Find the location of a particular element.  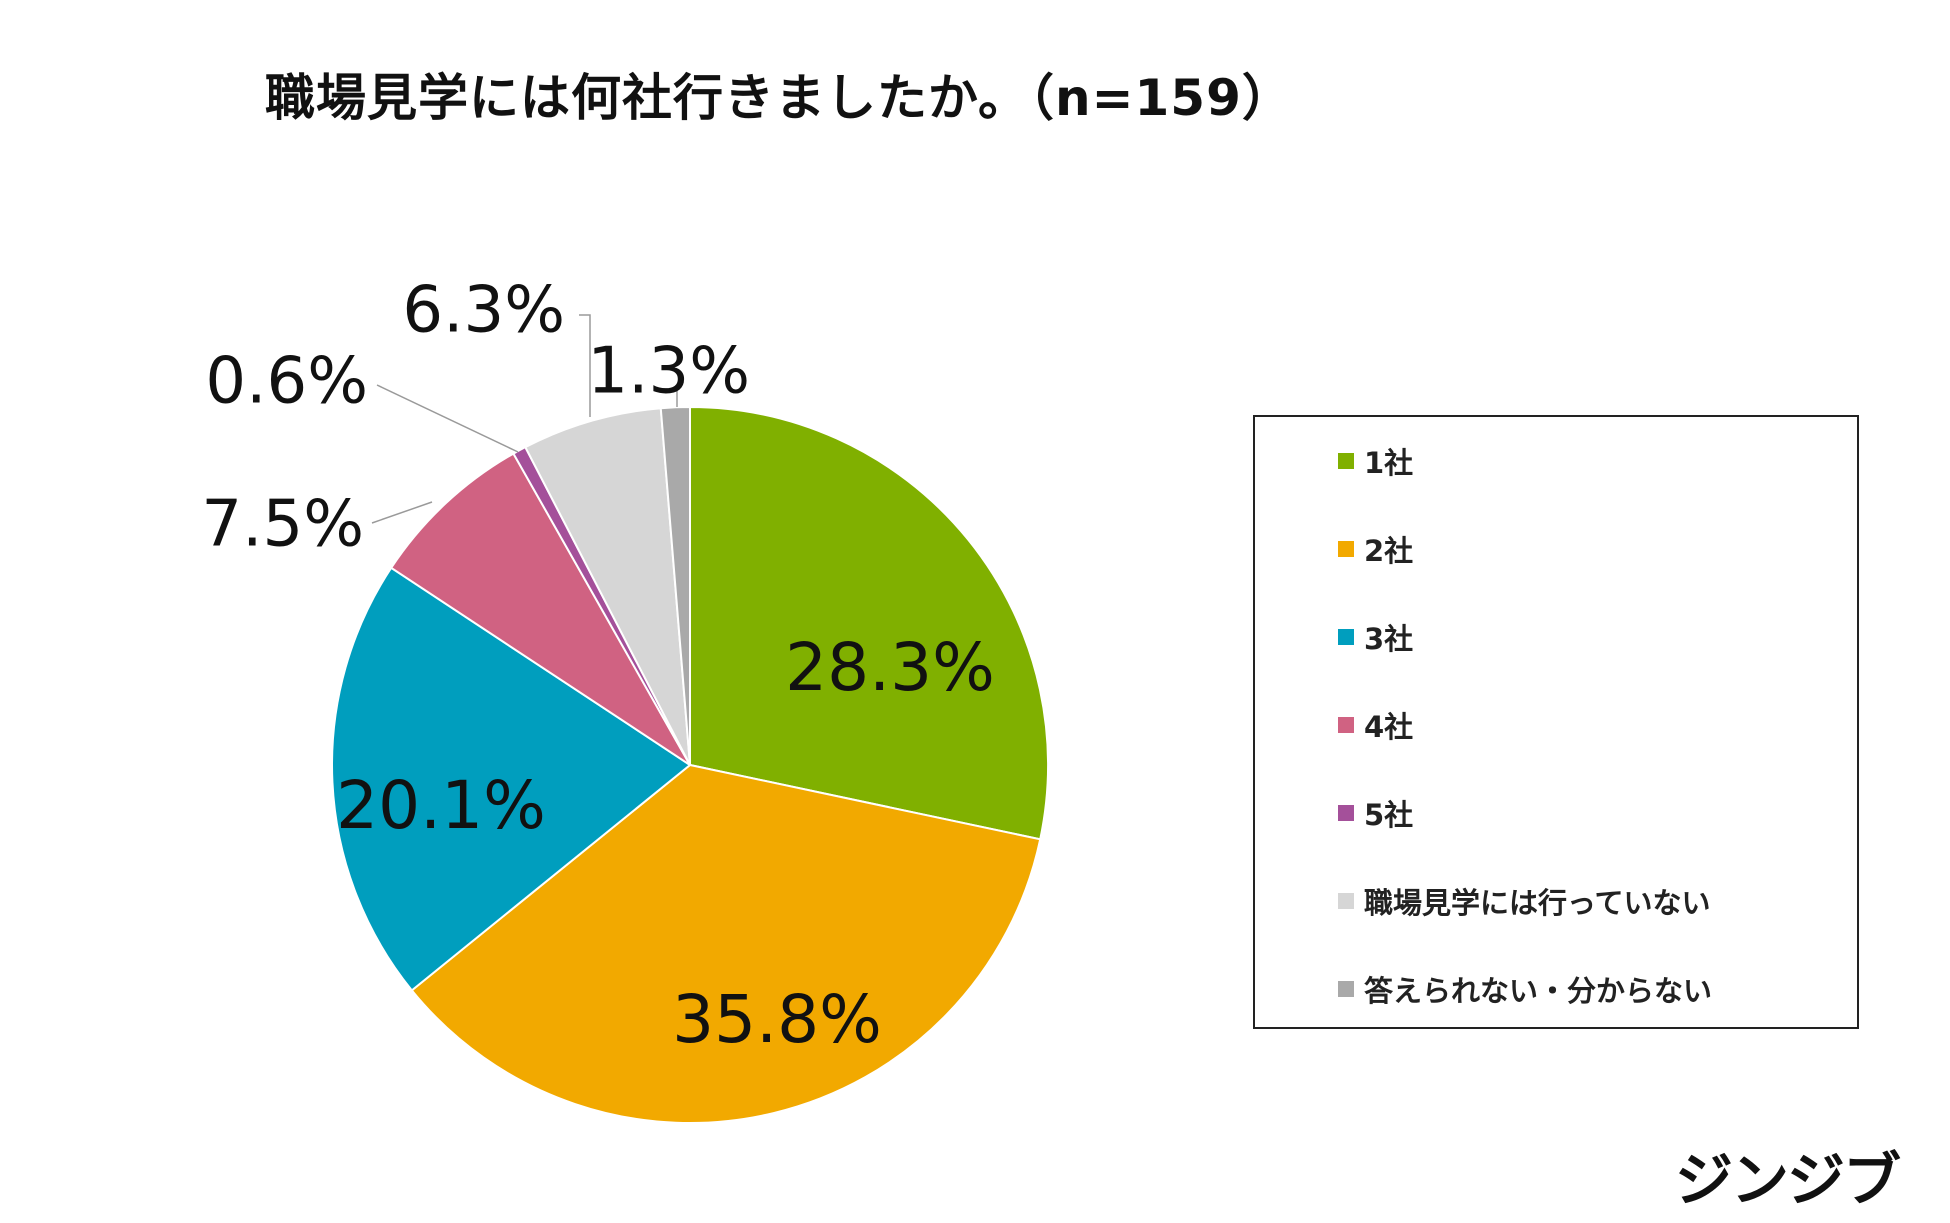

legend-label: 職場見学には行っていない is located at coordinates (1537, 903).